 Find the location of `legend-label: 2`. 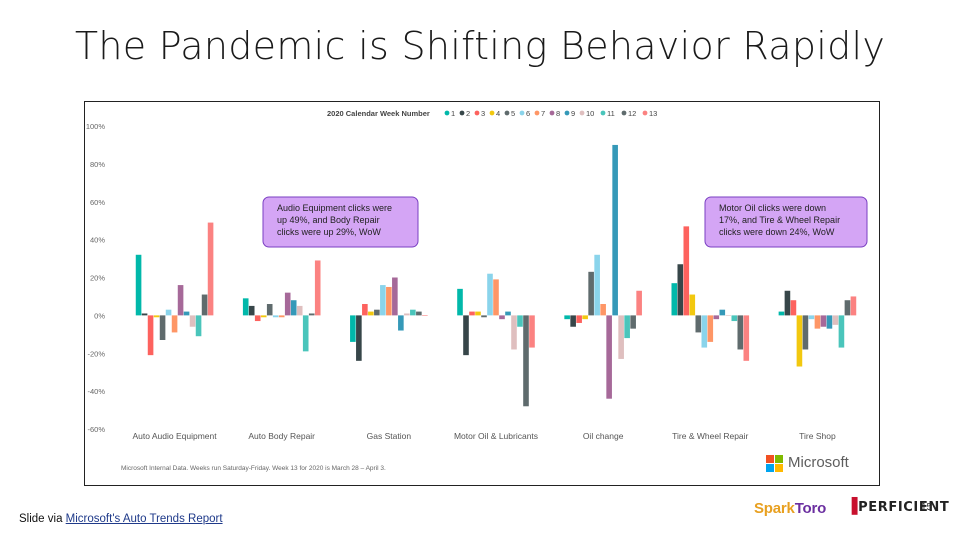

legend-label: 2 is located at coordinates (468, 113).